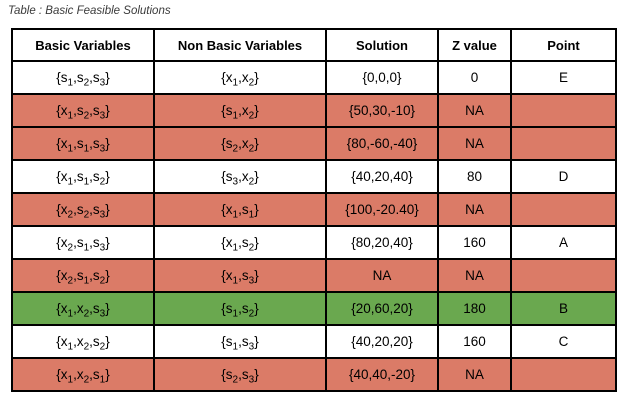 This screenshot has width=622, height=400. I want to click on cell-solution: {50,30,-10}, so click(382, 110).